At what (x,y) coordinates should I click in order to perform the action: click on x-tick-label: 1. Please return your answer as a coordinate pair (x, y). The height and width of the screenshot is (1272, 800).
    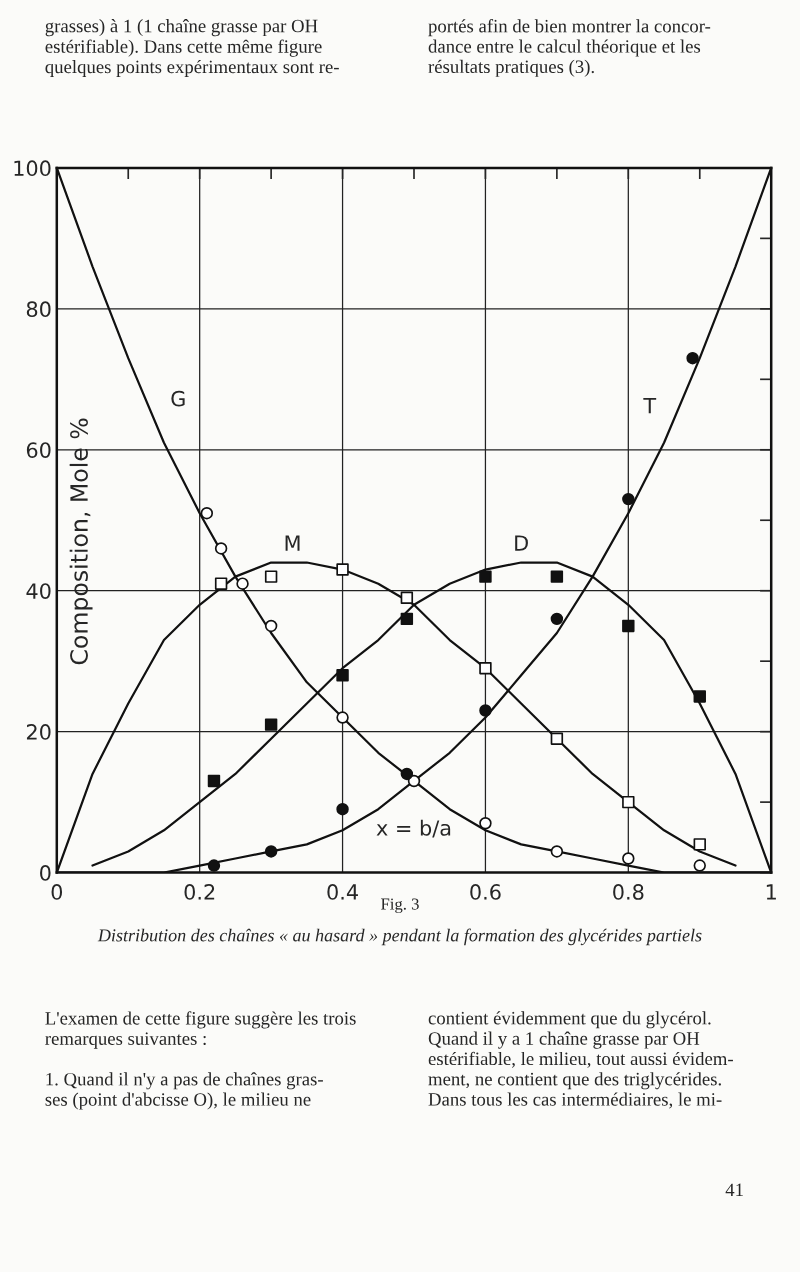
    Looking at the image, I should click on (771, 892).